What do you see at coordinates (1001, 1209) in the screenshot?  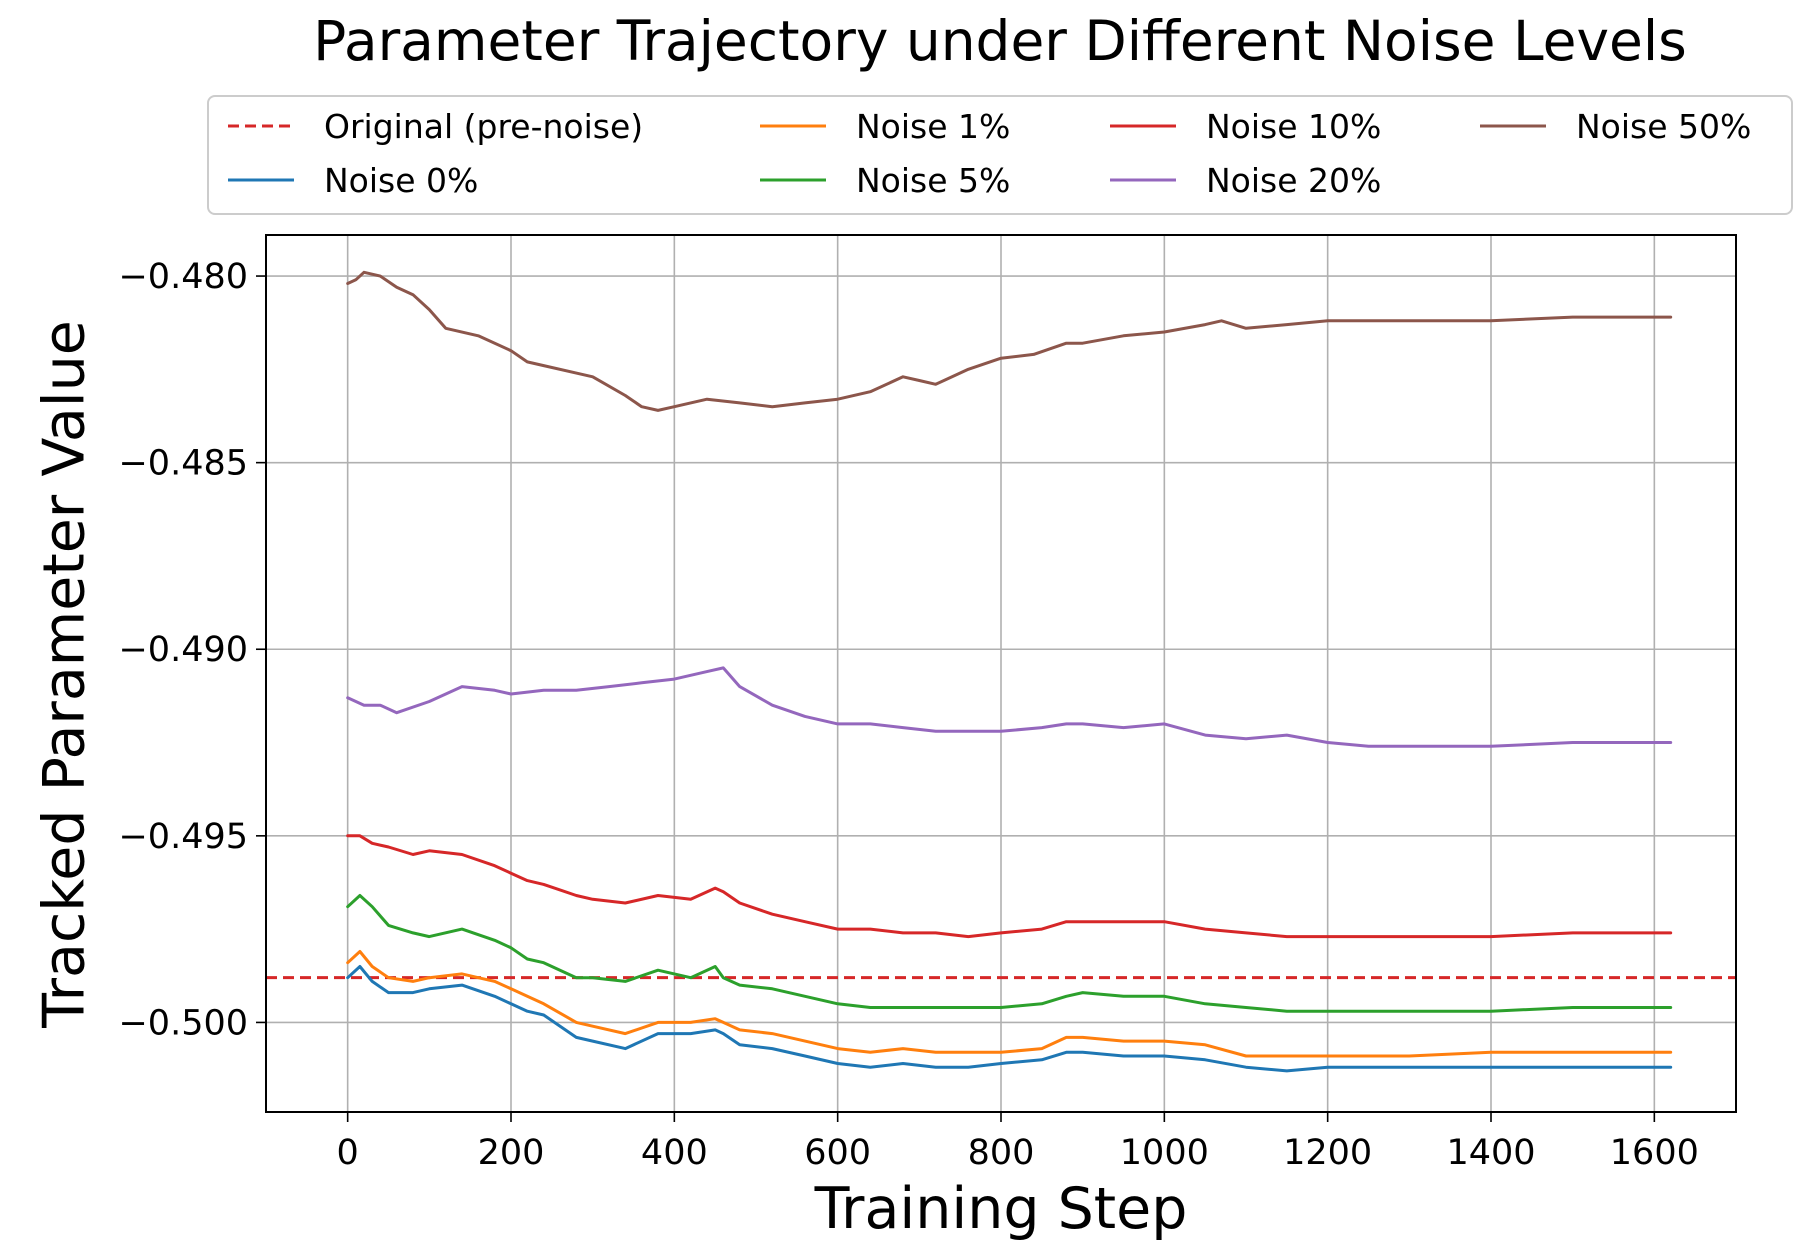 I see `x-axis-label: Training Step` at bounding box center [1001, 1209].